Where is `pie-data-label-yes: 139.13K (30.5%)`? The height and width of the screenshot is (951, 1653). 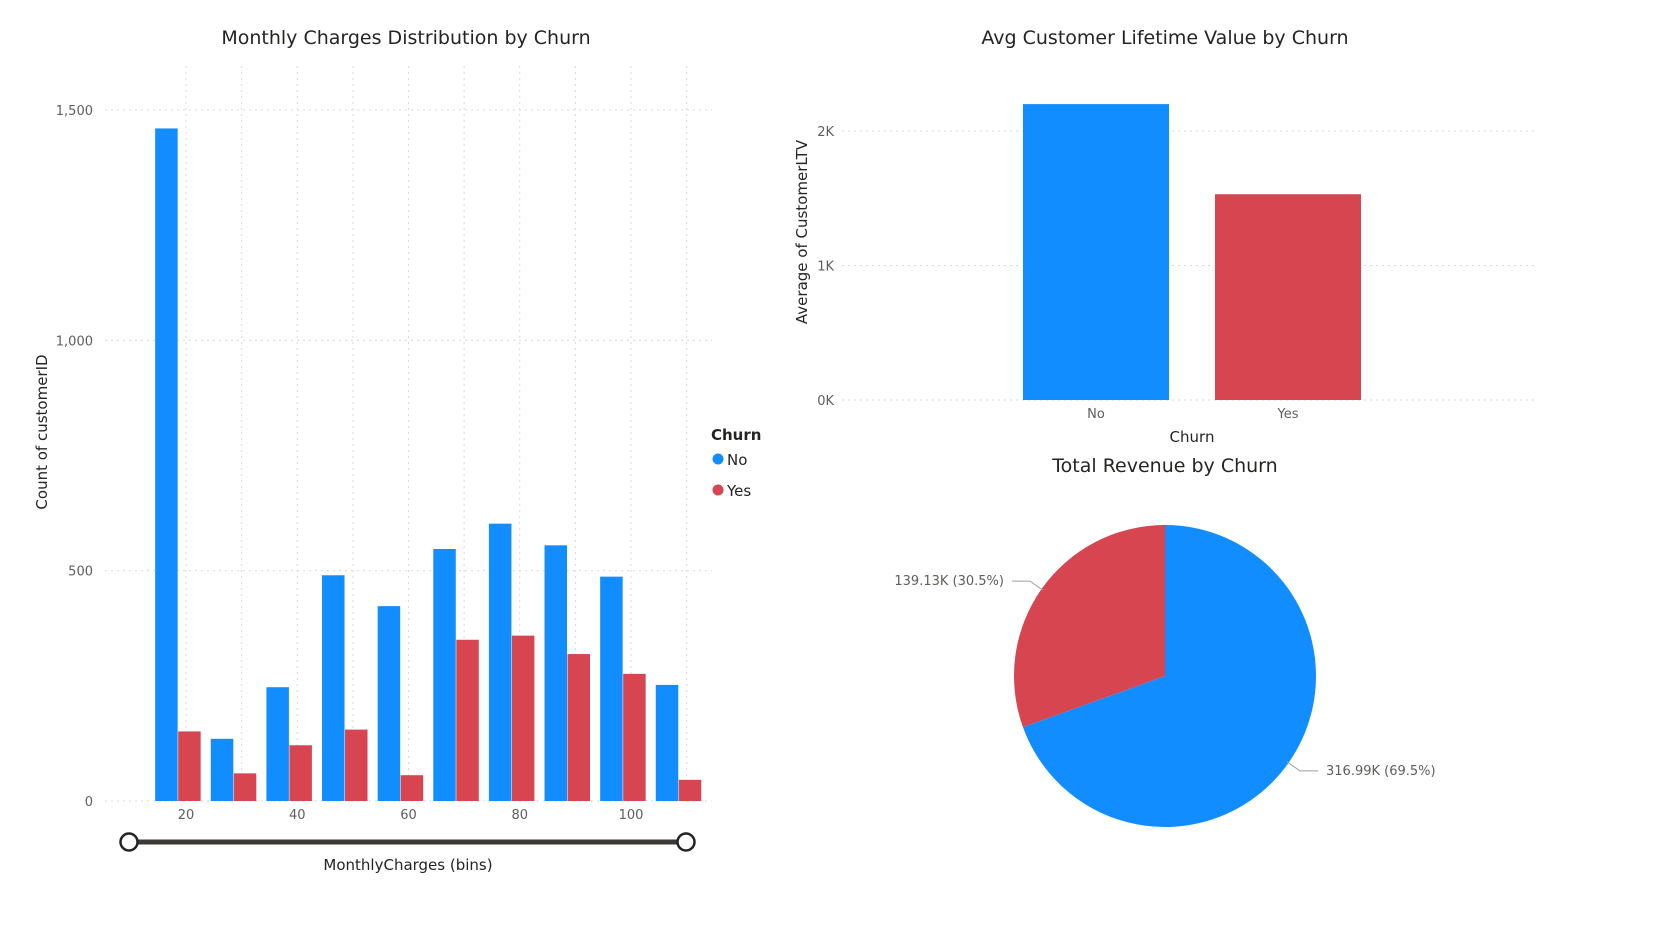 pie-data-label-yes: 139.13K (30.5%) is located at coordinates (949, 581).